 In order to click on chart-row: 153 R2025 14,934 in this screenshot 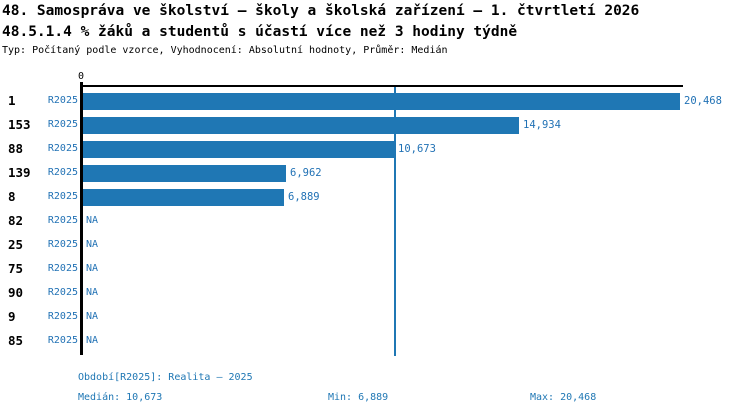, I will do `click(375, 125)`.